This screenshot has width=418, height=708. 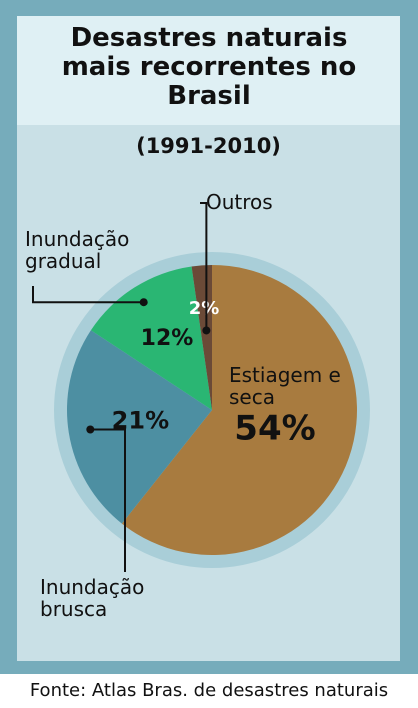 I want to click on slice-label: Estiagem e seca, so click(x=285, y=386).